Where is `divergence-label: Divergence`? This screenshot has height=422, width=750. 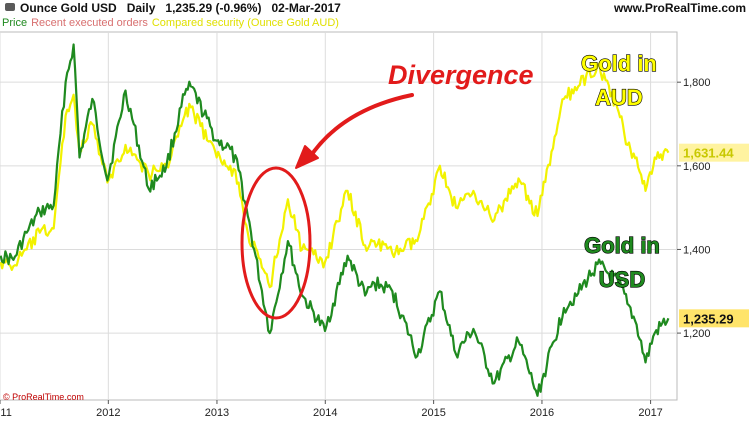
divergence-label: Divergence is located at coordinates (461, 75).